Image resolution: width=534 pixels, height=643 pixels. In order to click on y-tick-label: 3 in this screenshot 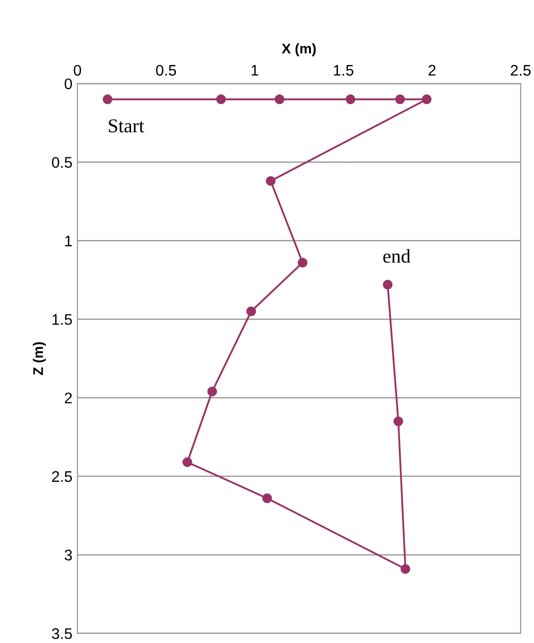, I will do `click(68, 555)`.